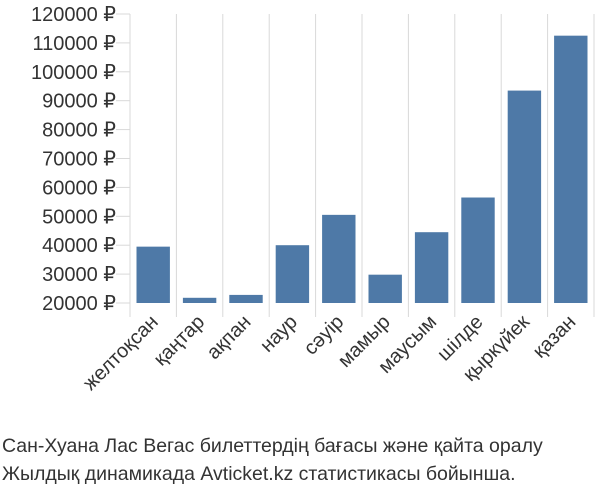  Describe the element at coordinates (121, 353) in the screenshot. I see `x-tick-label: желтоқсан` at that location.